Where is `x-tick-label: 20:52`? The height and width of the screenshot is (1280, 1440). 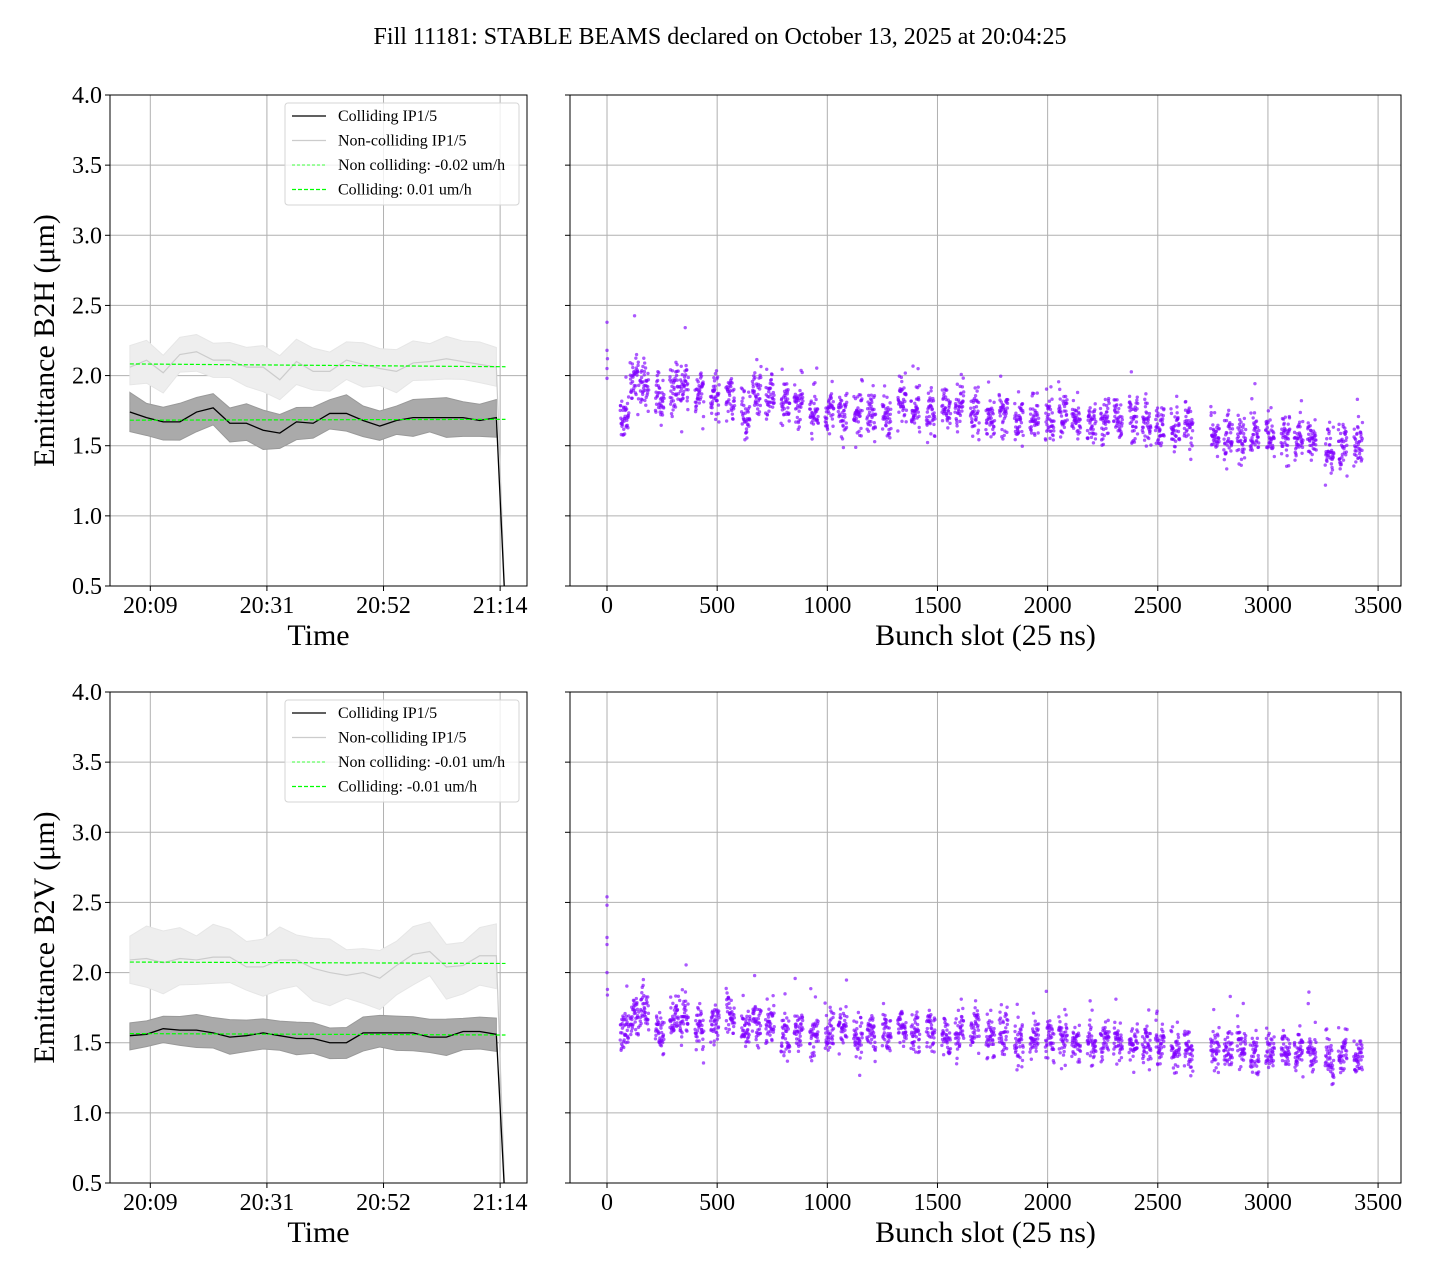 x-tick-label: 20:52 is located at coordinates (383, 606).